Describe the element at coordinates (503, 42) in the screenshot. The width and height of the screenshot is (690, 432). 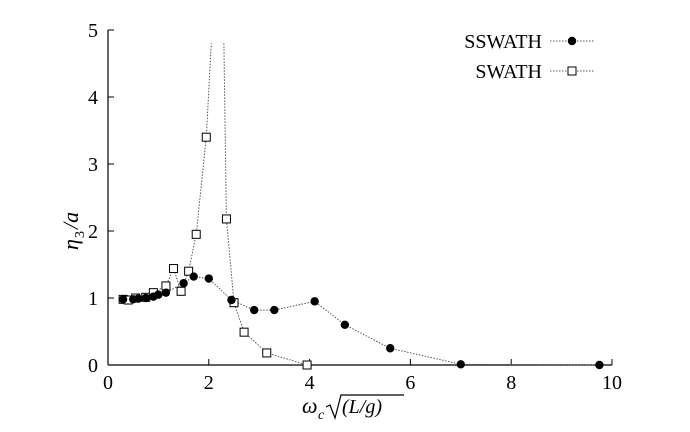
I see `legend-label-sswath: SSWATH` at that location.